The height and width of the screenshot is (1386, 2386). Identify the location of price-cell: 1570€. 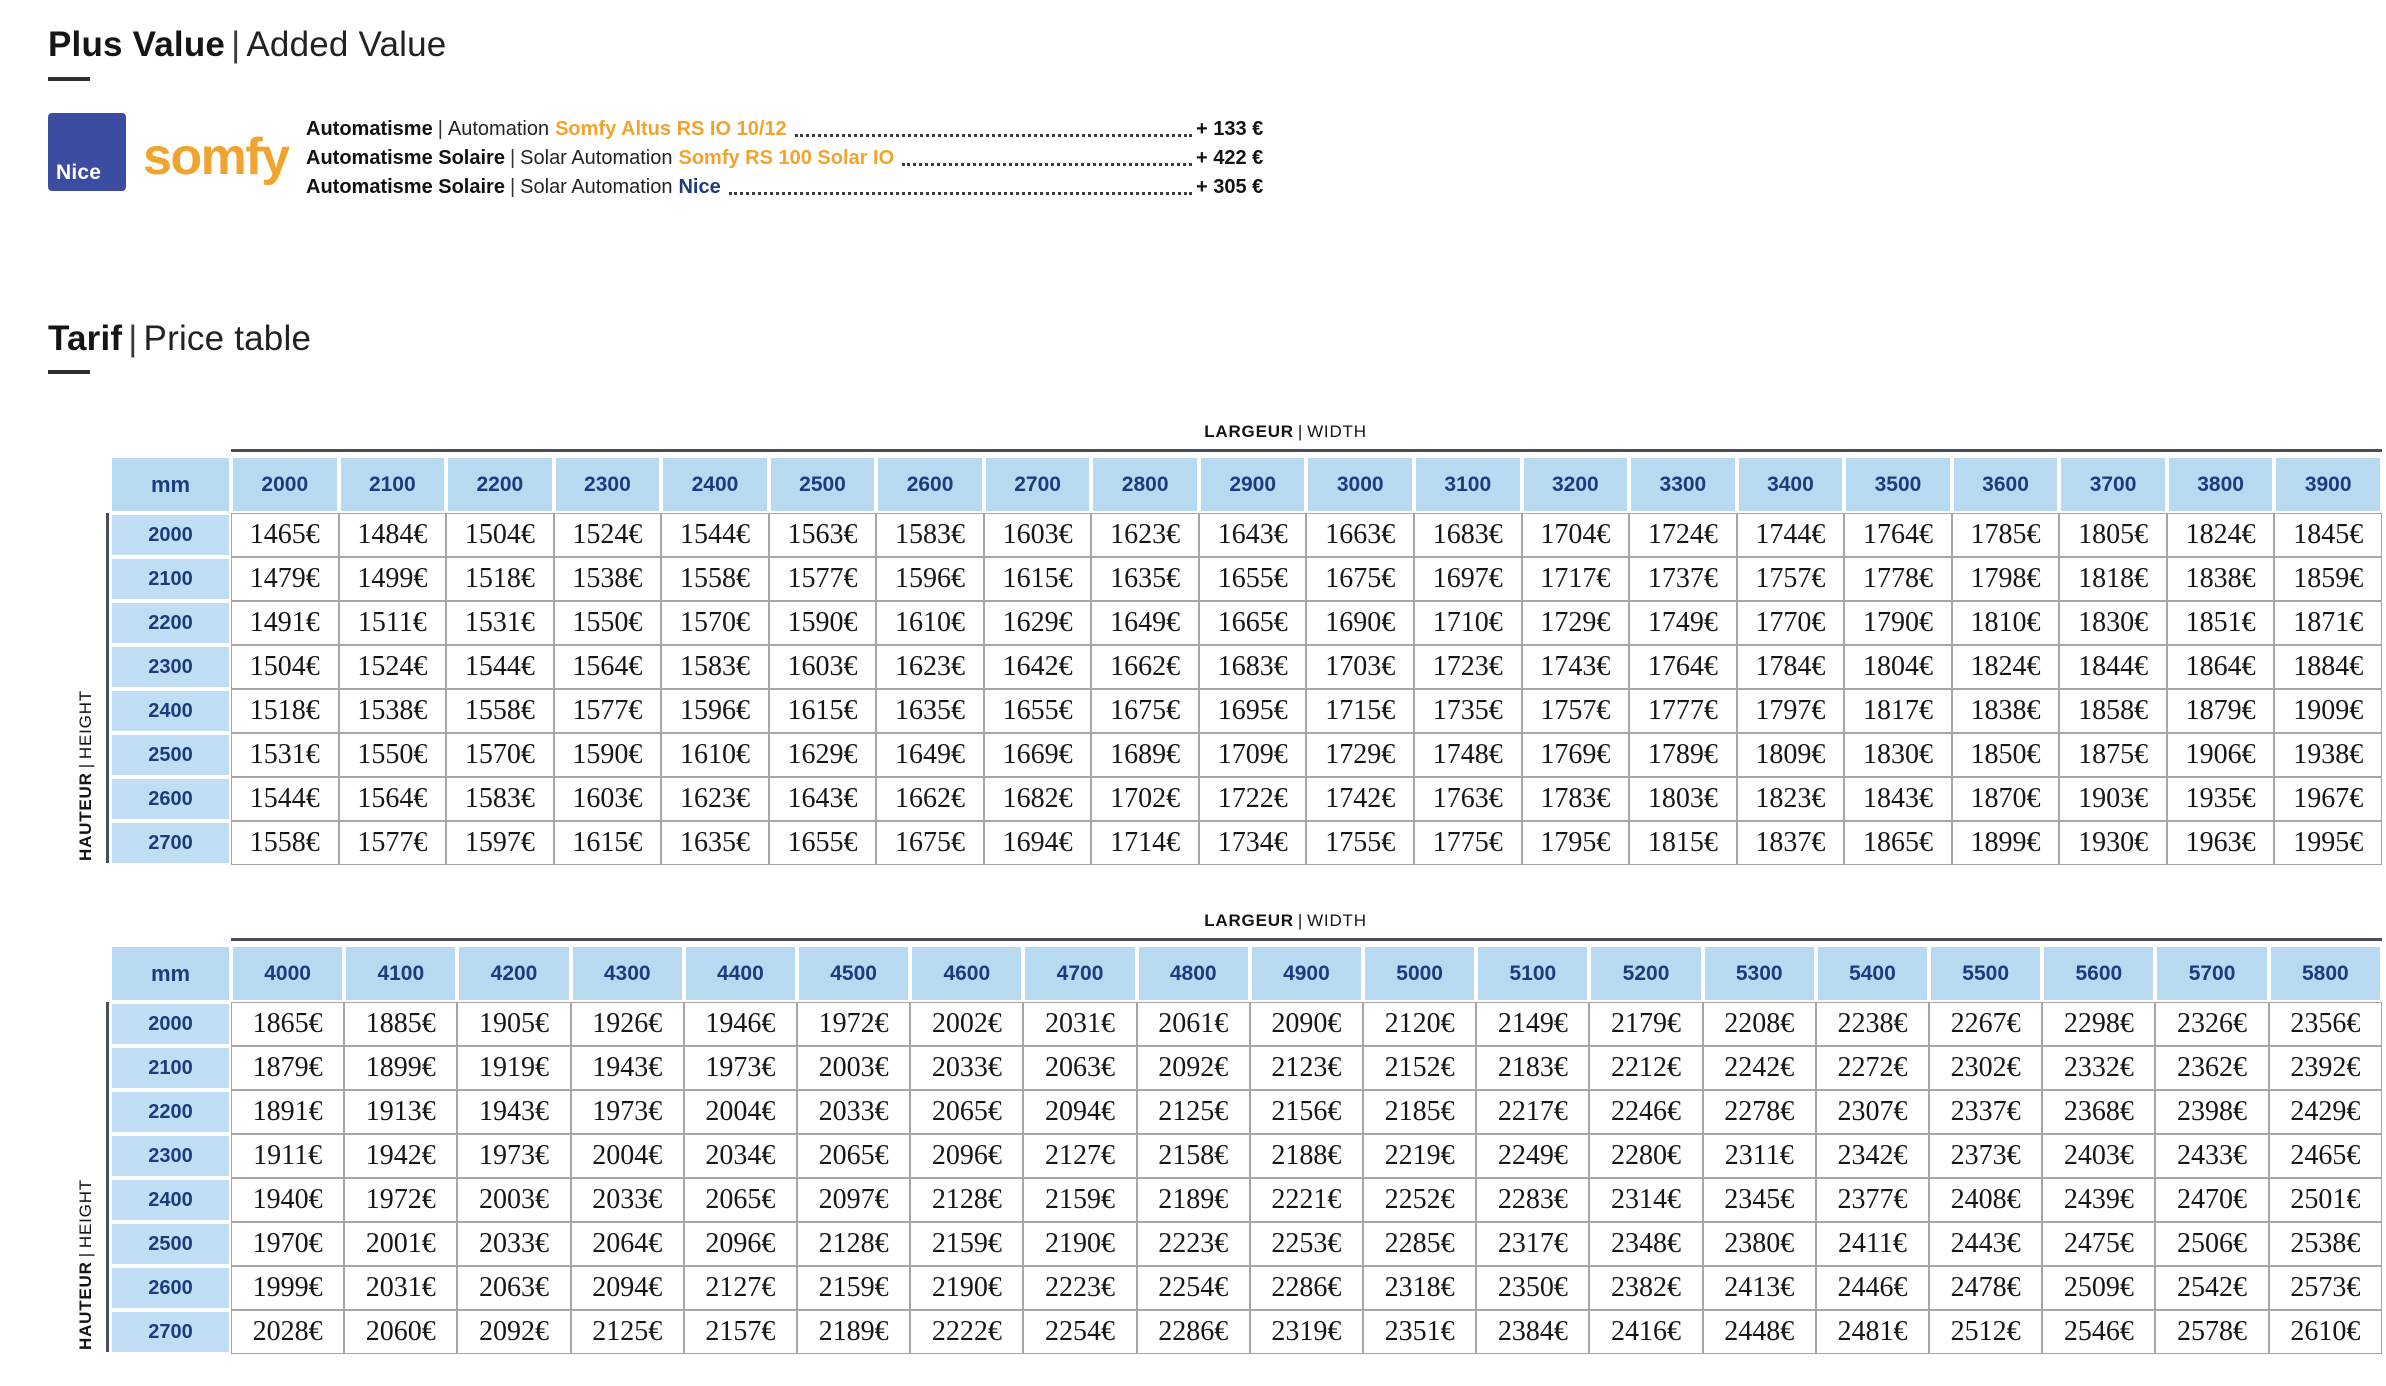
(500, 755).